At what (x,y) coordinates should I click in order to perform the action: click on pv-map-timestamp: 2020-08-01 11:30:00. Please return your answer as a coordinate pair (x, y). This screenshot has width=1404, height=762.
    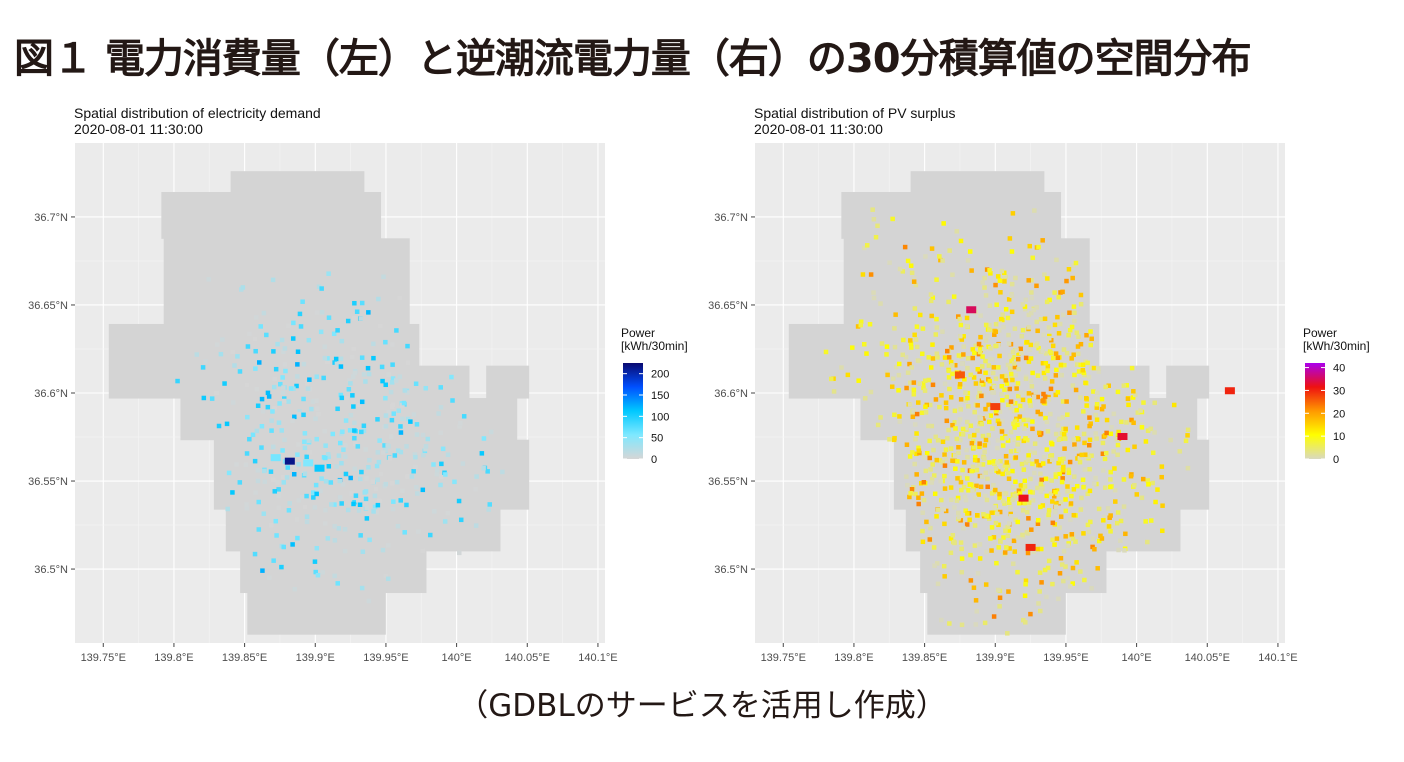
    Looking at the image, I should click on (818, 129).